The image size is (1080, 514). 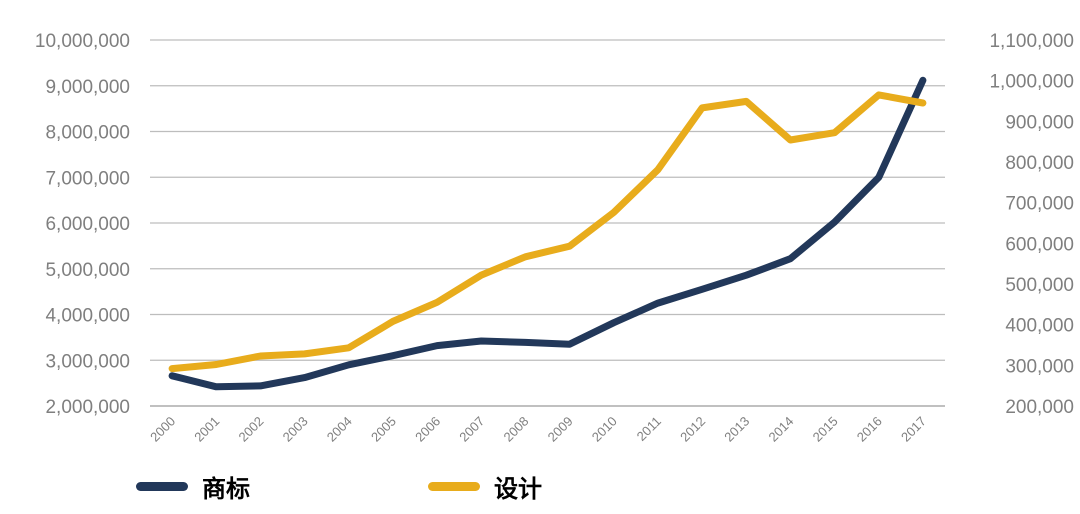 What do you see at coordinates (339, 429) in the screenshot?
I see `x-tick-label: 2004` at bounding box center [339, 429].